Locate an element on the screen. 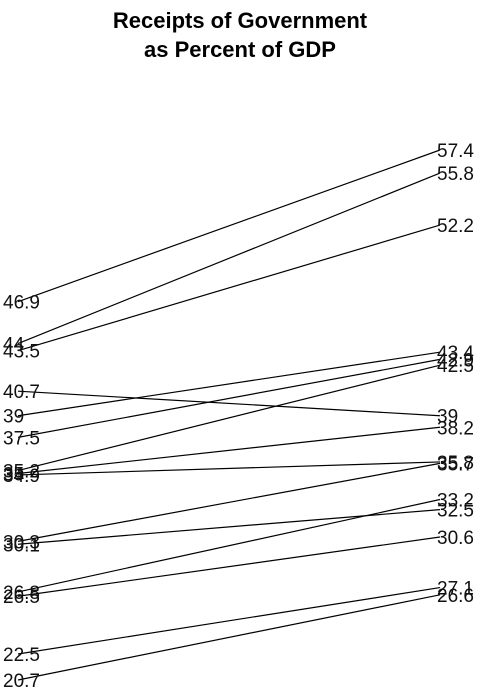 The height and width of the screenshot is (691, 480). right-value-label-6: 42.5 is located at coordinates (455, 366).